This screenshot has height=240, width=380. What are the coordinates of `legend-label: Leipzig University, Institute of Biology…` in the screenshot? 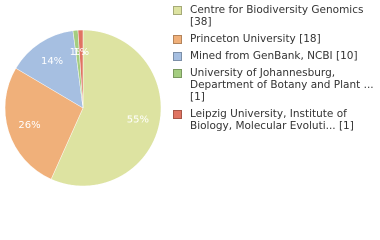 It's located at (272, 120).